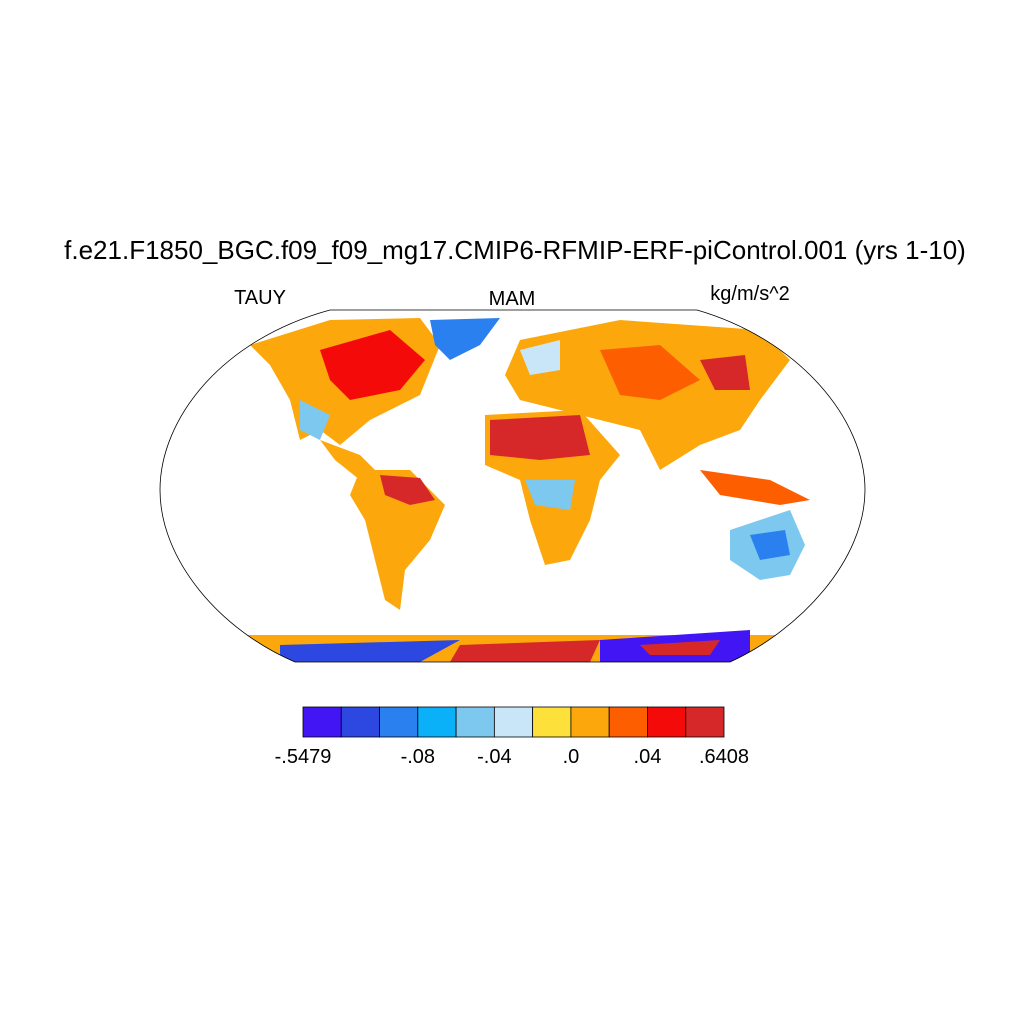 The width and height of the screenshot is (1024, 1024). I want to click on units-label: kg/m/s^2, so click(749, 294).